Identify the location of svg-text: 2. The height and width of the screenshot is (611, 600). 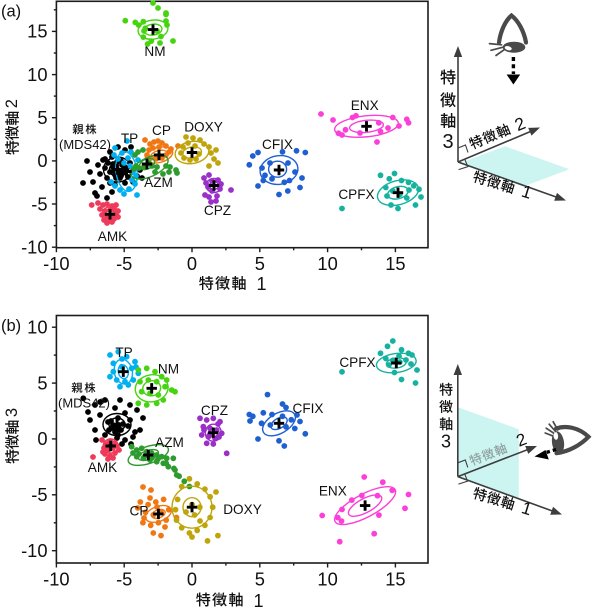
(12, 103).